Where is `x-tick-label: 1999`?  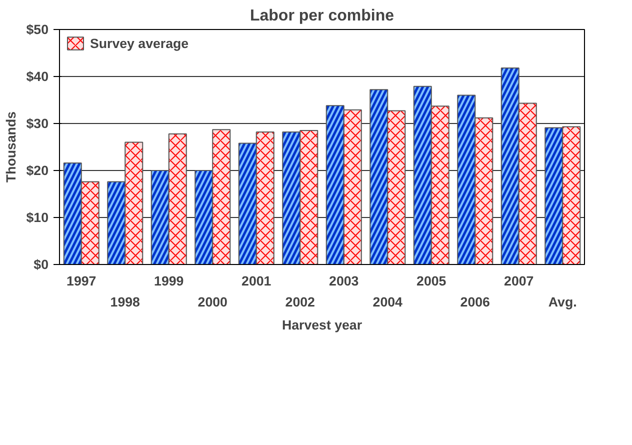
x-tick-label: 1999 is located at coordinates (169, 281).